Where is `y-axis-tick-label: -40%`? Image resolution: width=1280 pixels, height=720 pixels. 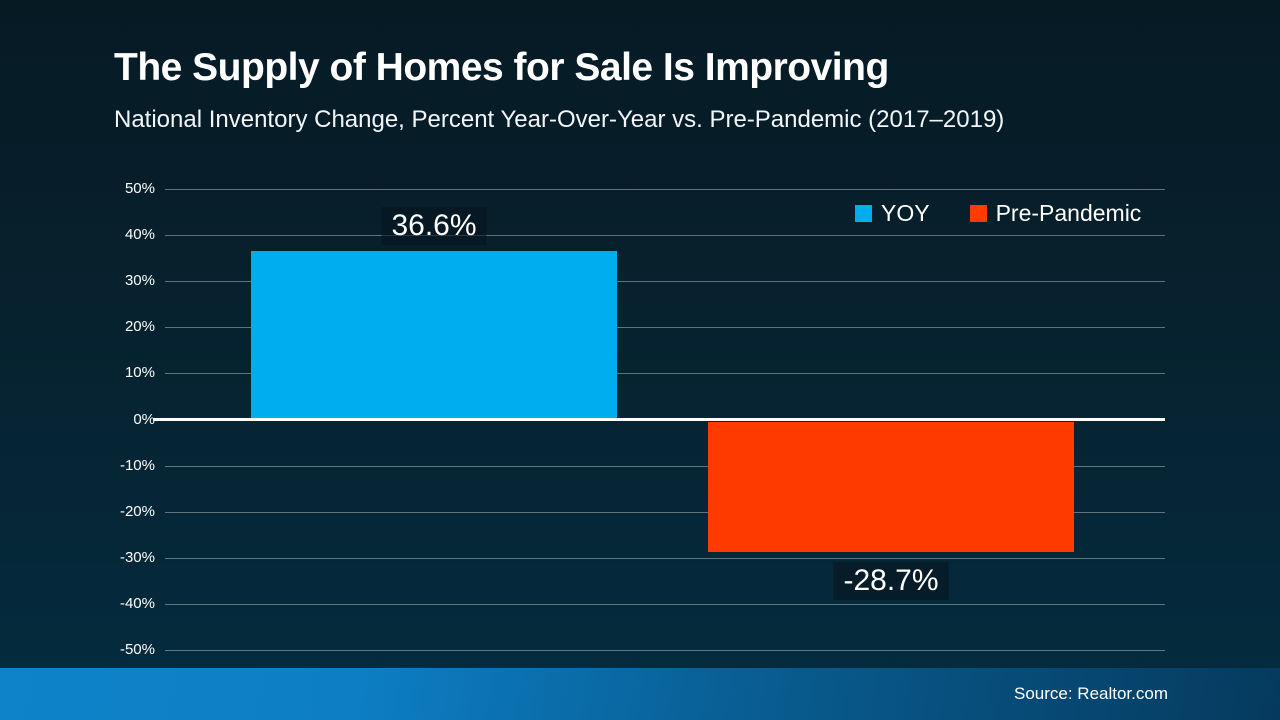 y-axis-tick-label: -40% is located at coordinates (137, 603).